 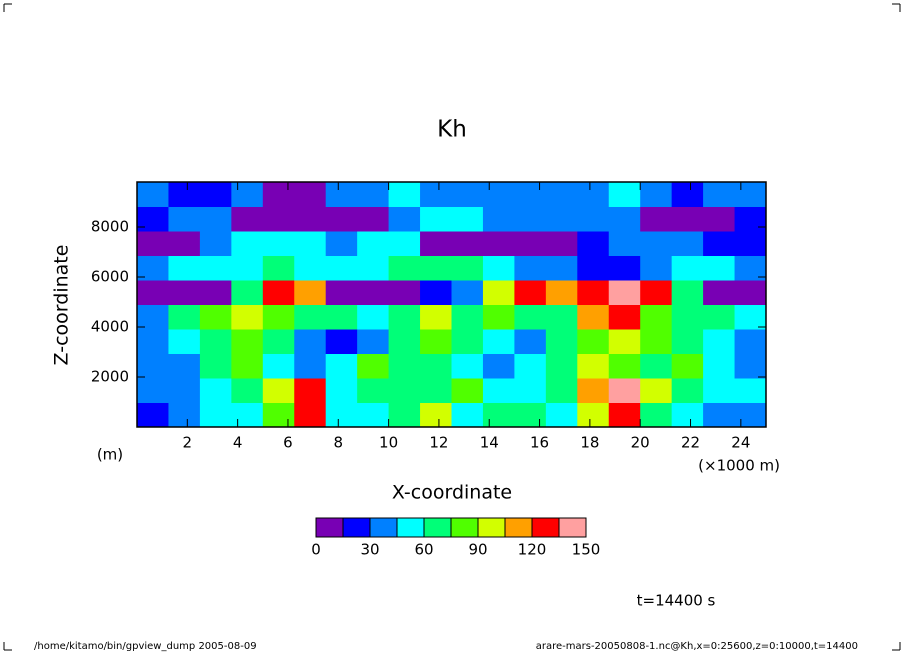 I want to click on x-tick-label: 14, so click(x=489, y=443).